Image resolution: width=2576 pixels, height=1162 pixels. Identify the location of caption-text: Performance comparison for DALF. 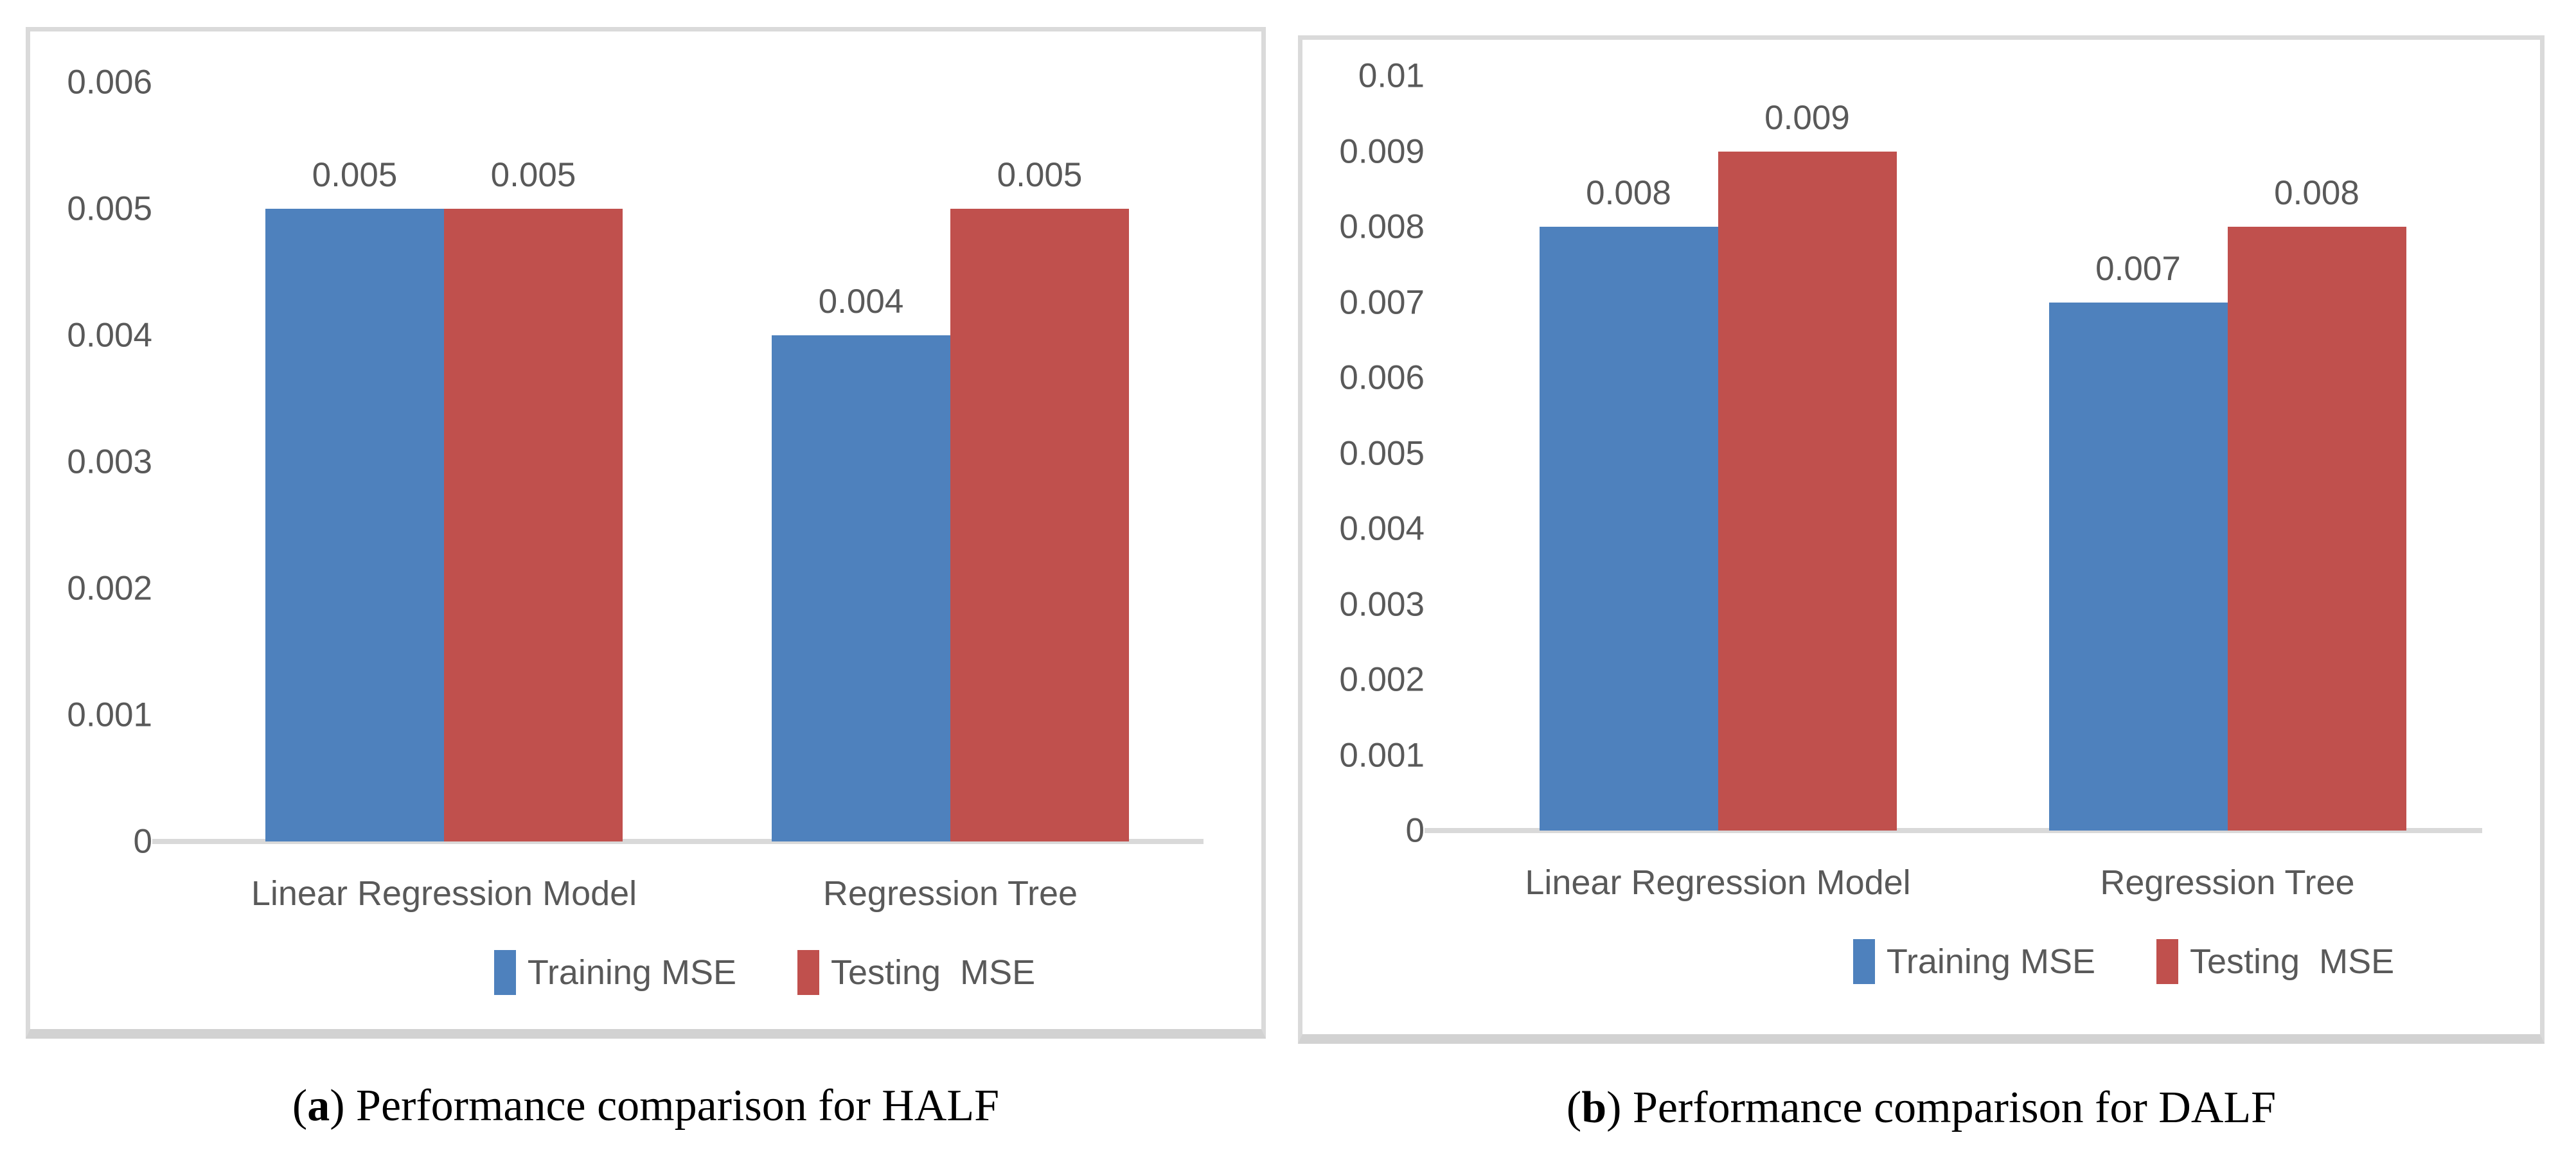
(1955, 1107).